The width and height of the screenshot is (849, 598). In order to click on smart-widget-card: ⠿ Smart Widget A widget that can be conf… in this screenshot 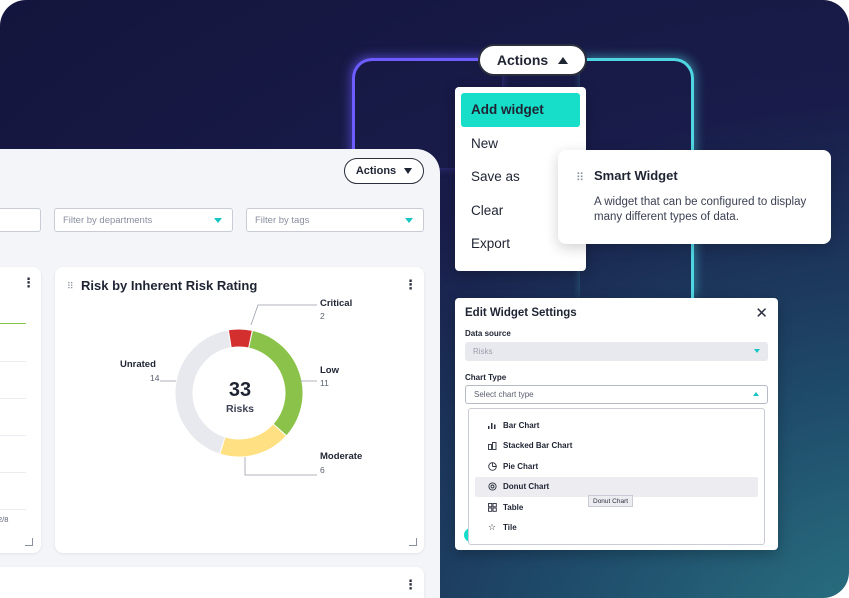, I will do `click(694, 197)`.